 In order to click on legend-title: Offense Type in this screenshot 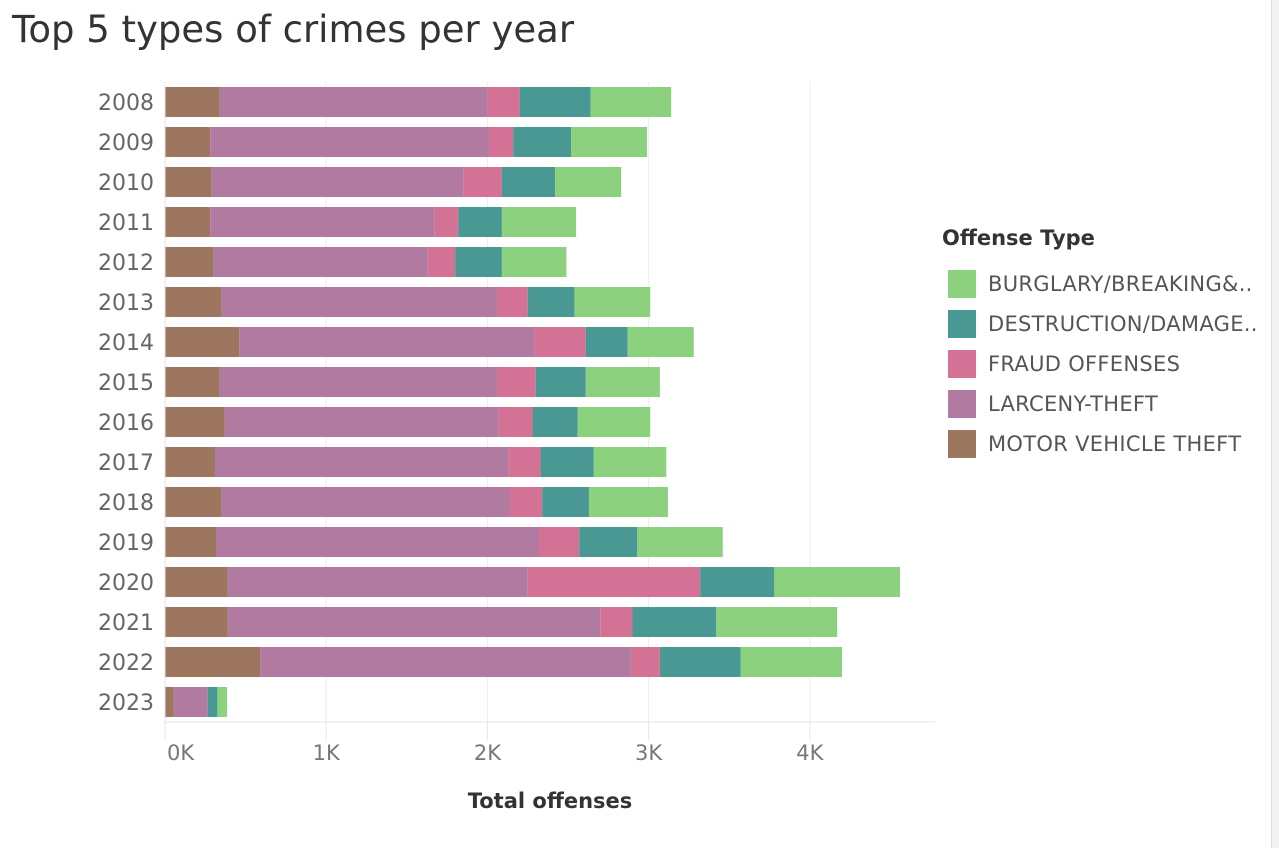, I will do `click(1018, 238)`.